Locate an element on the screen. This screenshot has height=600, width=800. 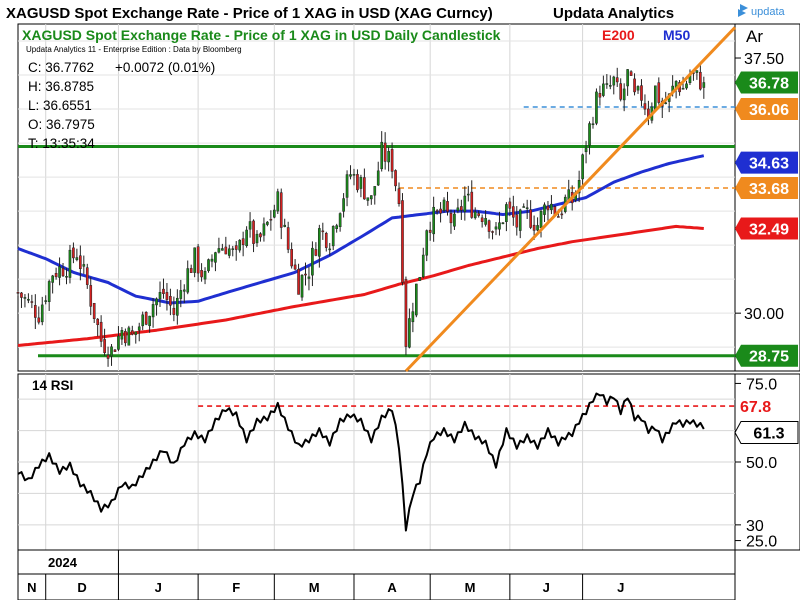
month-label-1: D is located at coordinates (81, 587).